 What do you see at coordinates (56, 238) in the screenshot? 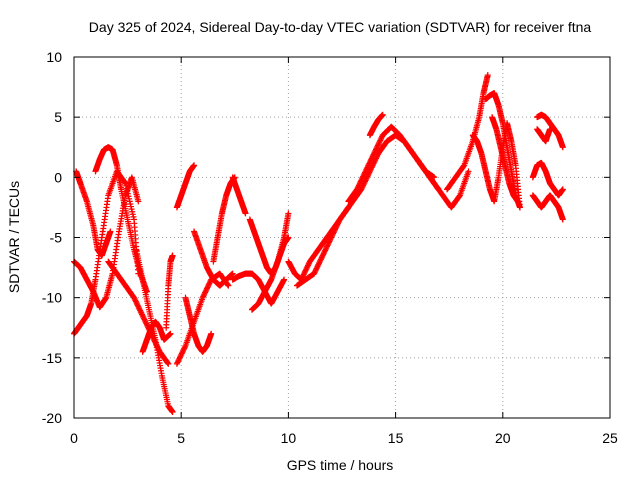
I see `y-tick-label: -5` at bounding box center [56, 238].